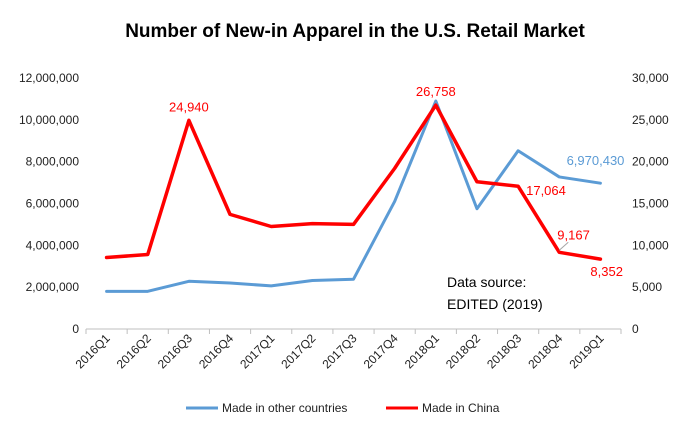 The height and width of the screenshot is (432, 690). I want to click on data-label: 9,167, so click(573, 234).